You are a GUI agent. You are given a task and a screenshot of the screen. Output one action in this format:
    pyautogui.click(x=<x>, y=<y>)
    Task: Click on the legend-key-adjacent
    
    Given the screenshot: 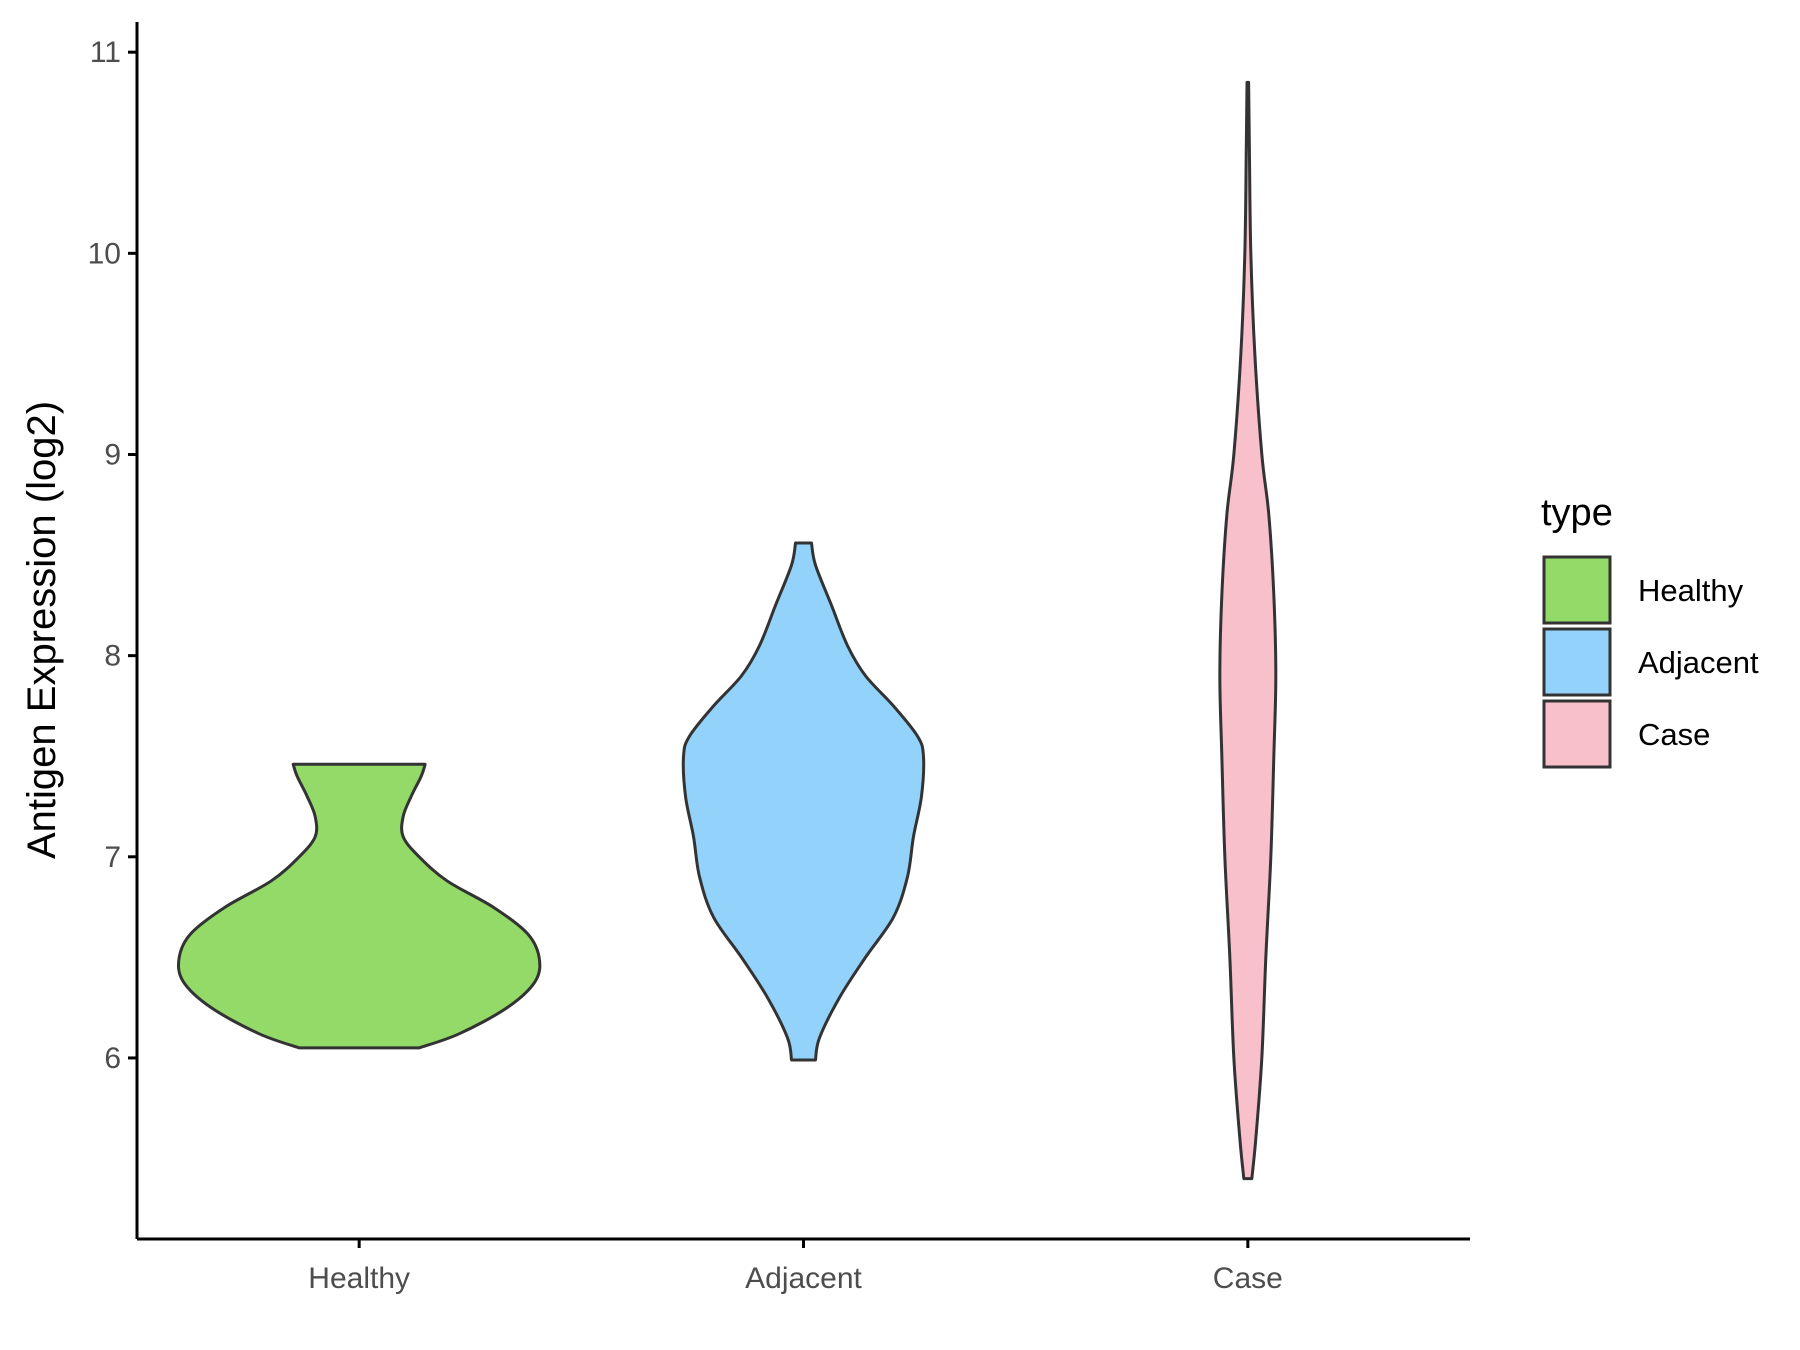 What is the action you would take?
    pyautogui.click(x=1577, y=662)
    